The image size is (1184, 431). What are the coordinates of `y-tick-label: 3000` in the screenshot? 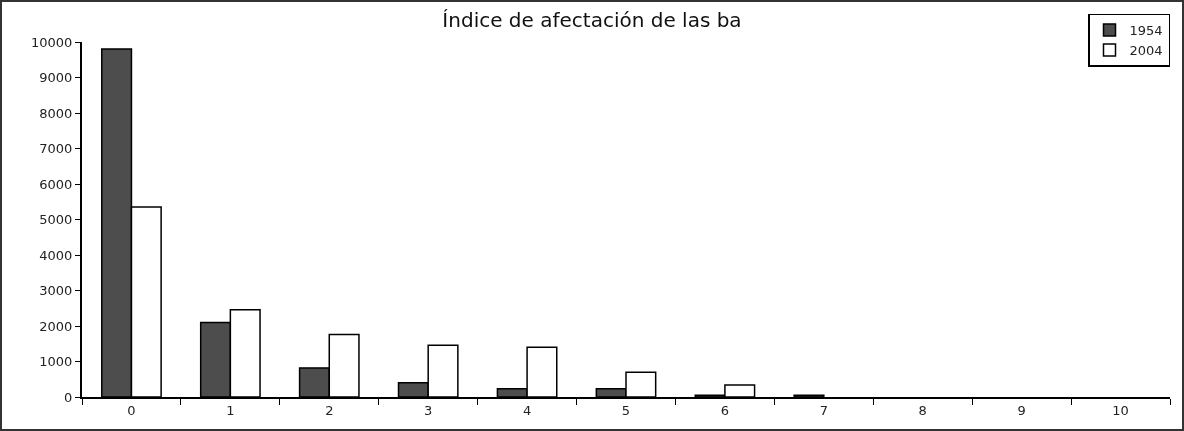 It's located at (56, 291).